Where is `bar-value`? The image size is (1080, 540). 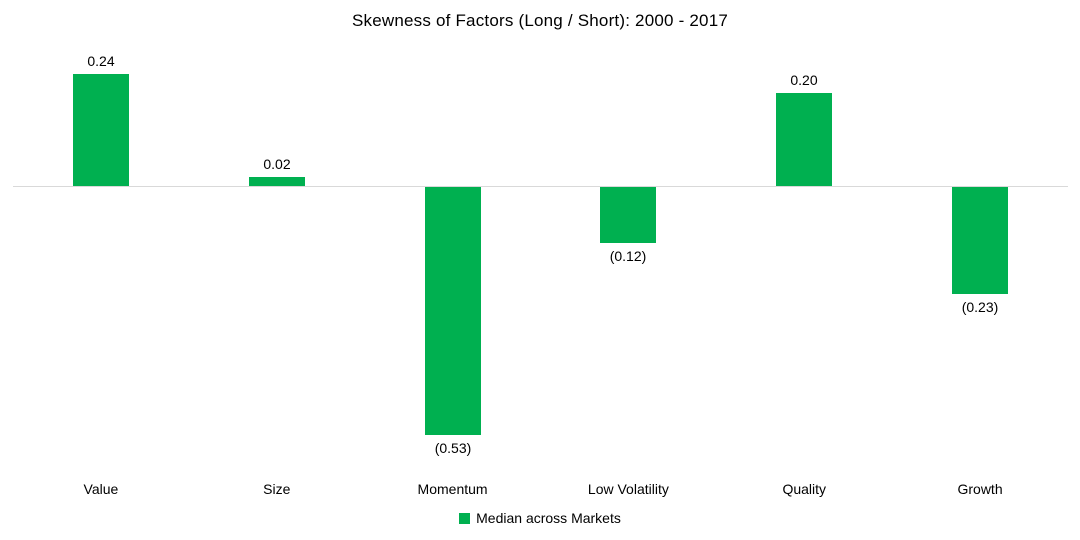
bar-value is located at coordinates (101, 130).